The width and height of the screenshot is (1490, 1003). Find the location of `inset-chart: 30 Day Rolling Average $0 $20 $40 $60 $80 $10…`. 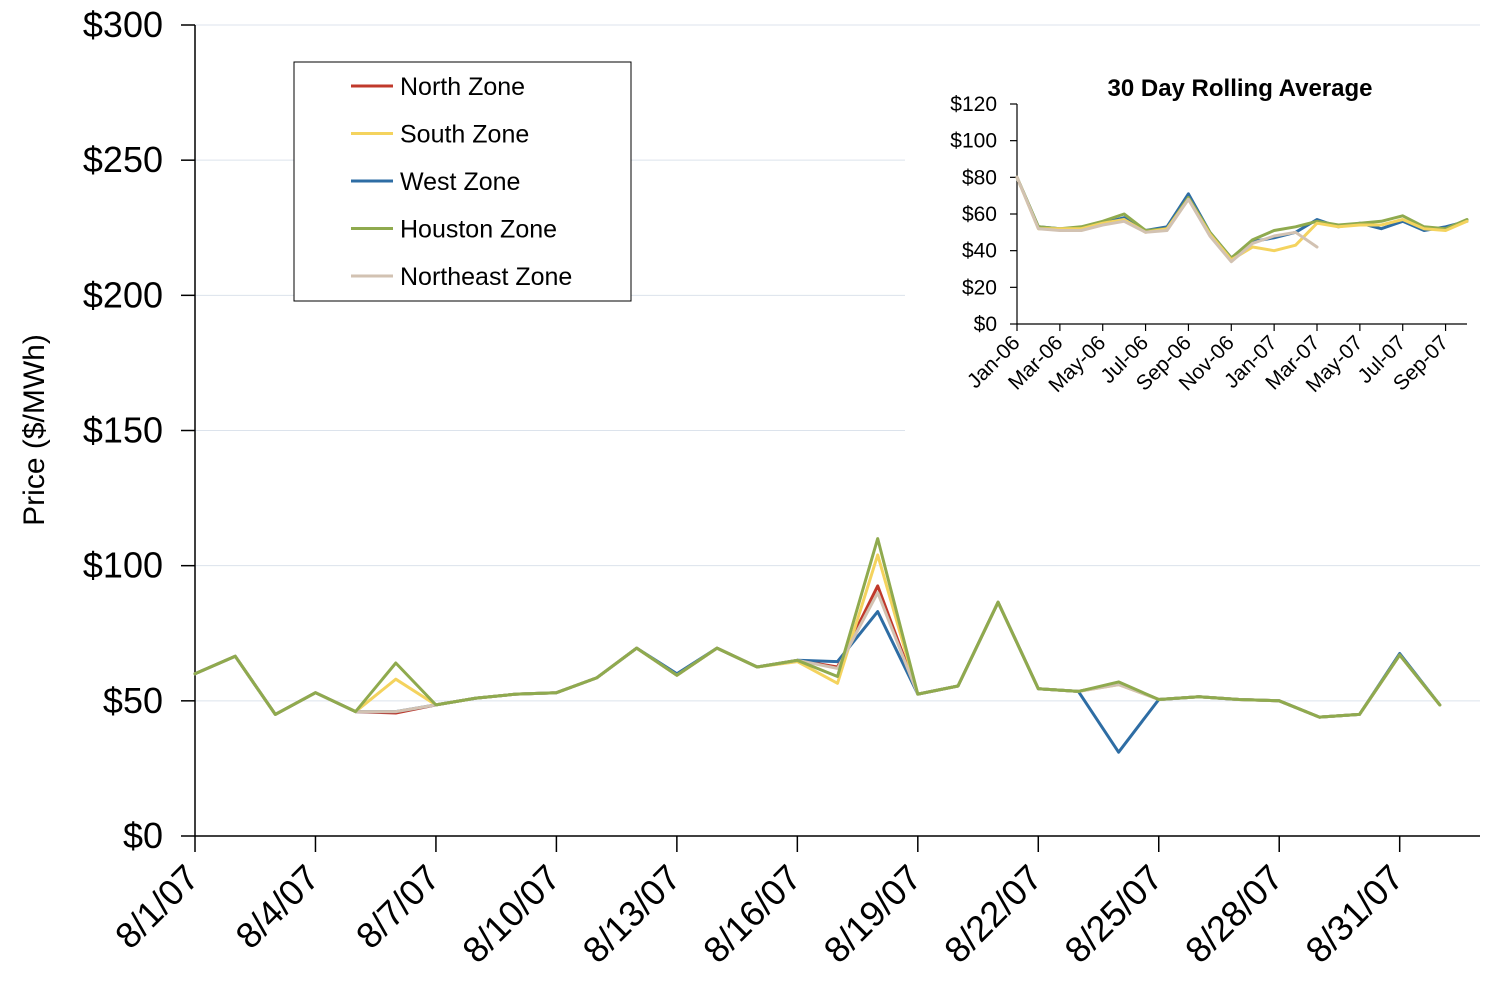

inset-chart: 30 Day Rolling Average $0 $20 $40 $60 $80 $10… is located at coordinates (1195, 248).